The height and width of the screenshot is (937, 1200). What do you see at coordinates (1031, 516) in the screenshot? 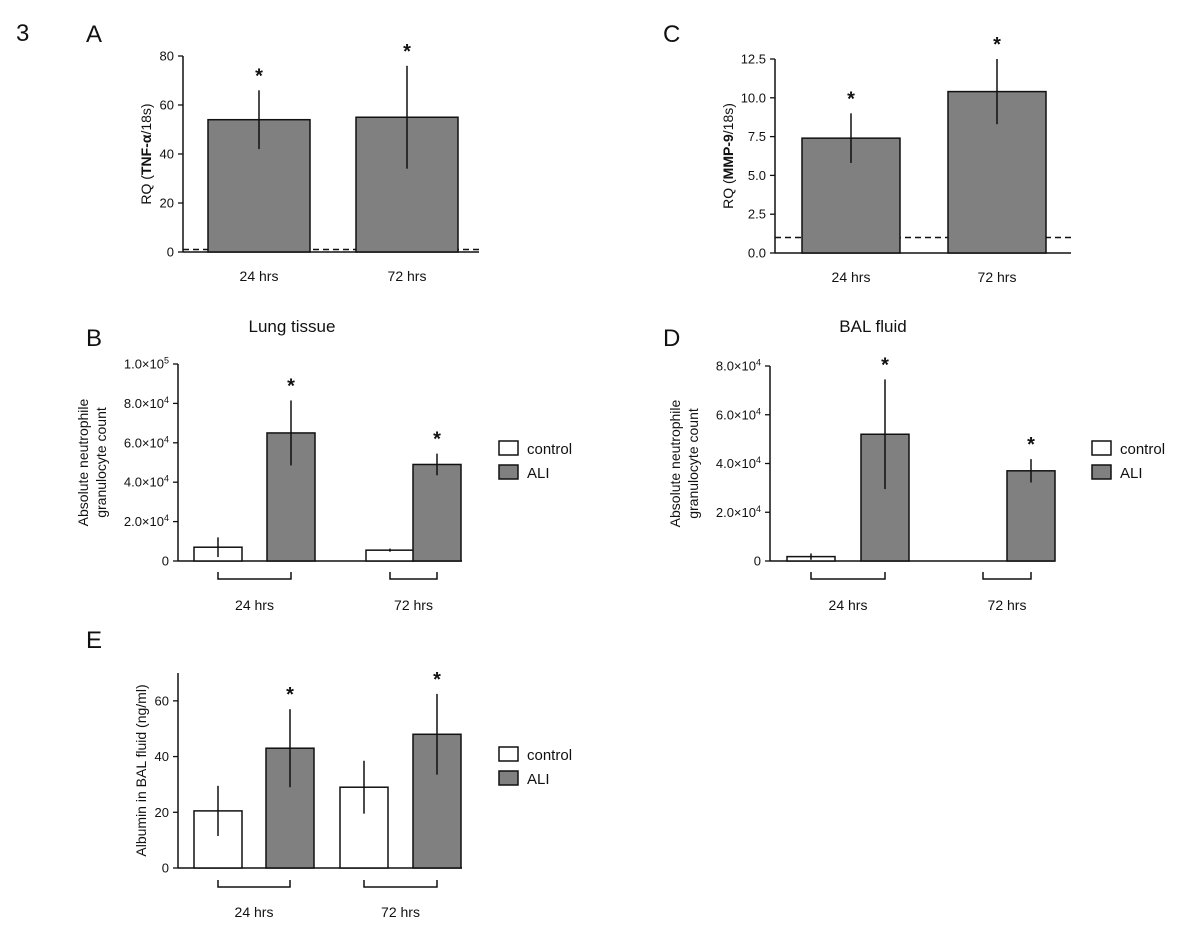
I see `panel-d-bar-ali` at bounding box center [1031, 516].